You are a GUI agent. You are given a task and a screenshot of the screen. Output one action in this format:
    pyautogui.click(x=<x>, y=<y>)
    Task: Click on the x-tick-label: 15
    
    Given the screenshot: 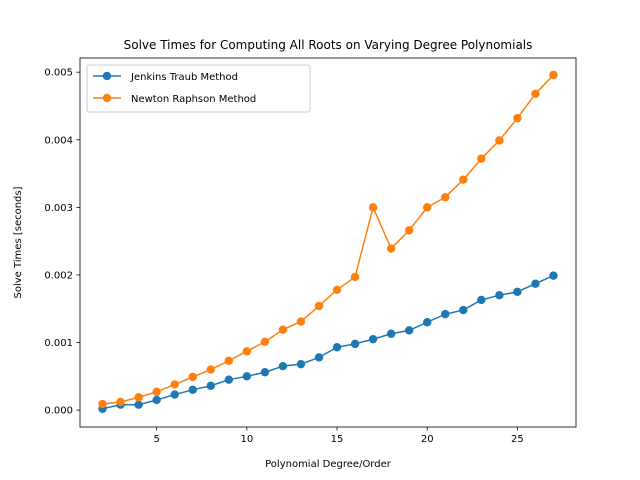 What is the action you would take?
    pyautogui.click(x=337, y=439)
    